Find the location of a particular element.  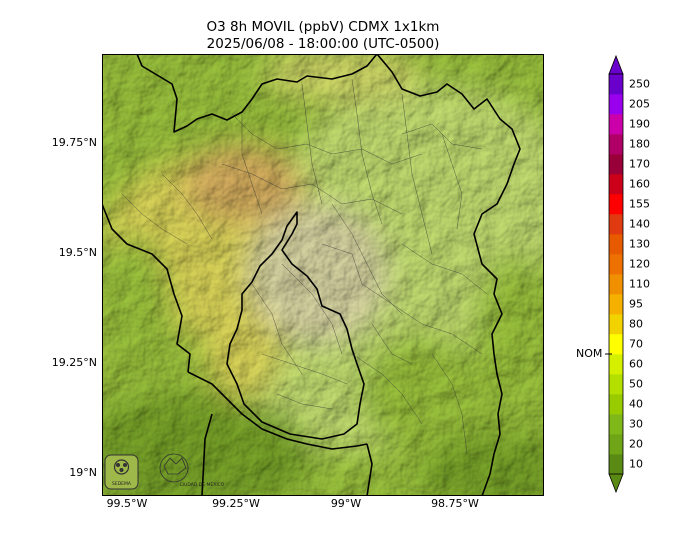

colorbar-outline is located at coordinates (616, 274).